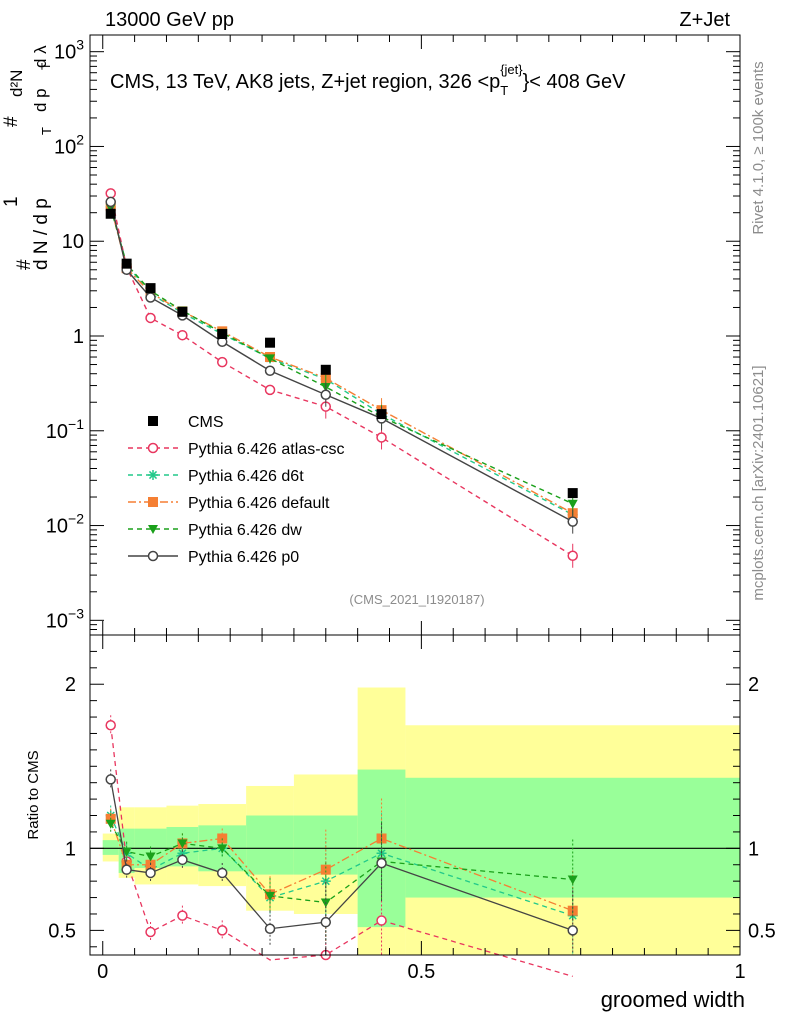 This screenshot has width=786, height=1024. Describe the element at coordinates (11, 121) in the screenshot. I see `ylabel-hash-2: #` at that location.